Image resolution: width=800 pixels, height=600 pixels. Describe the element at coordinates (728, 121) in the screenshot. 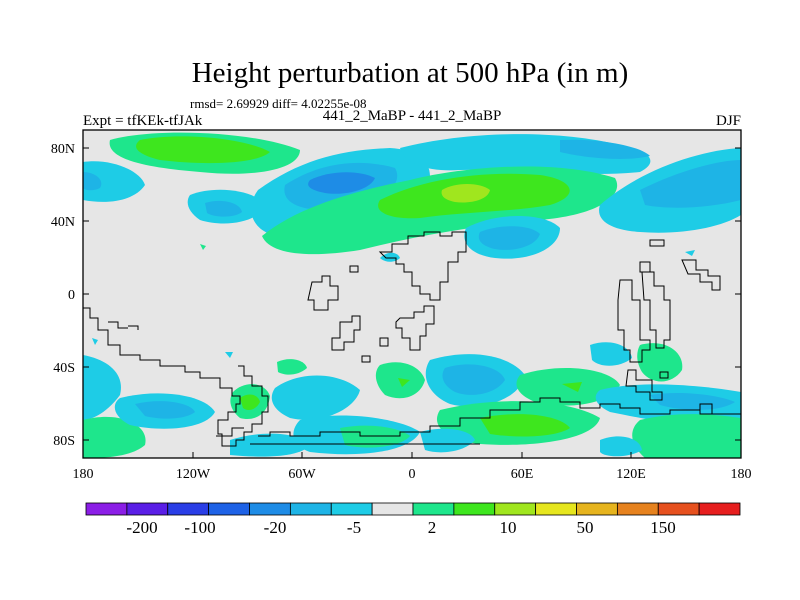

I see `right-label: DJF` at that location.